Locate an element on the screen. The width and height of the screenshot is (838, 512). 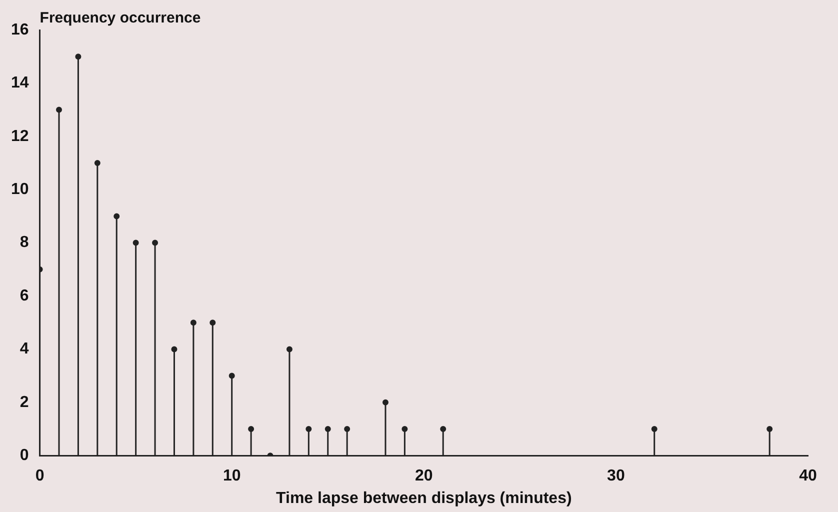
x-tick-label: 0 is located at coordinates (39, 476).